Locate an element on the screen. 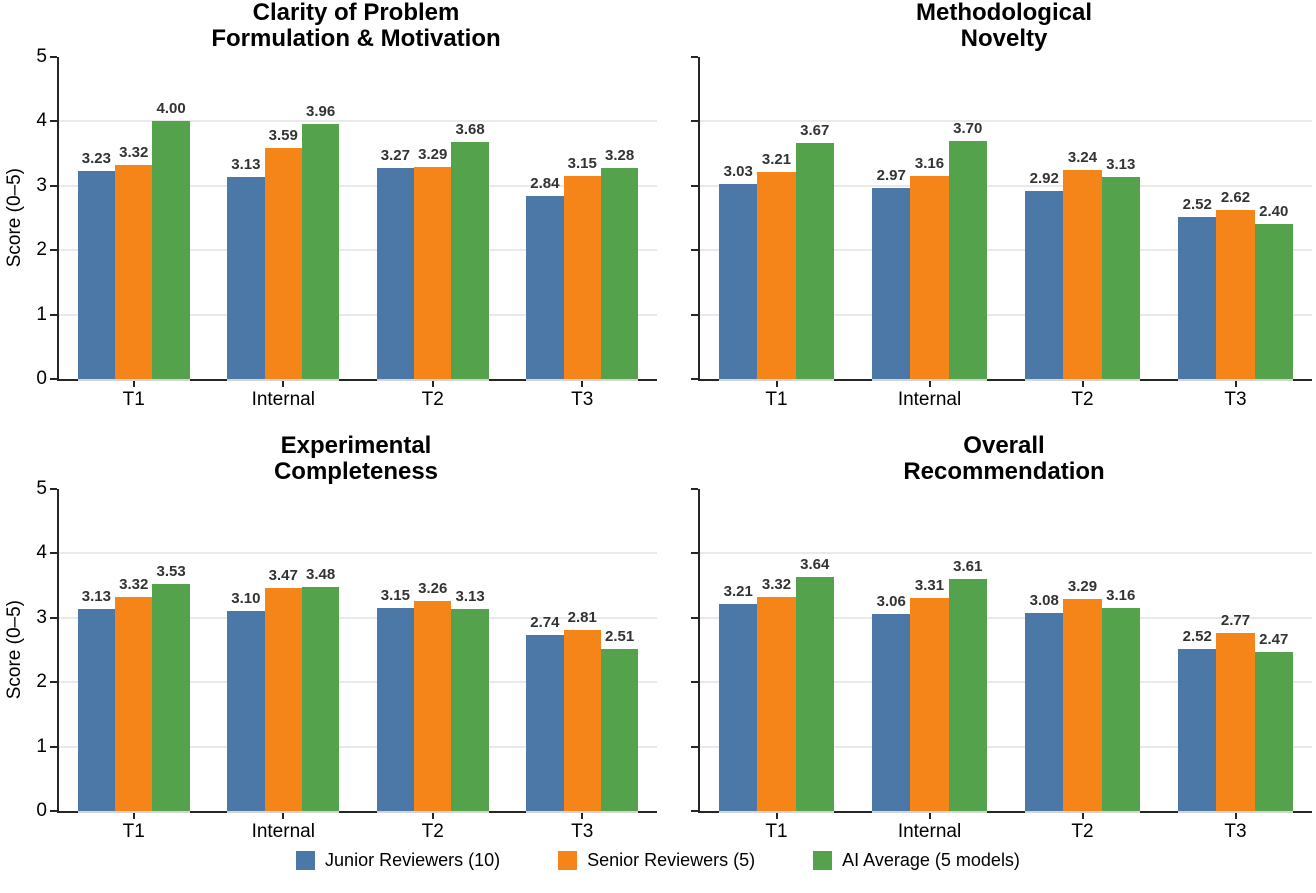 This screenshot has height=893, width=1316. bar-value-label: 3.26 is located at coordinates (433, 589).